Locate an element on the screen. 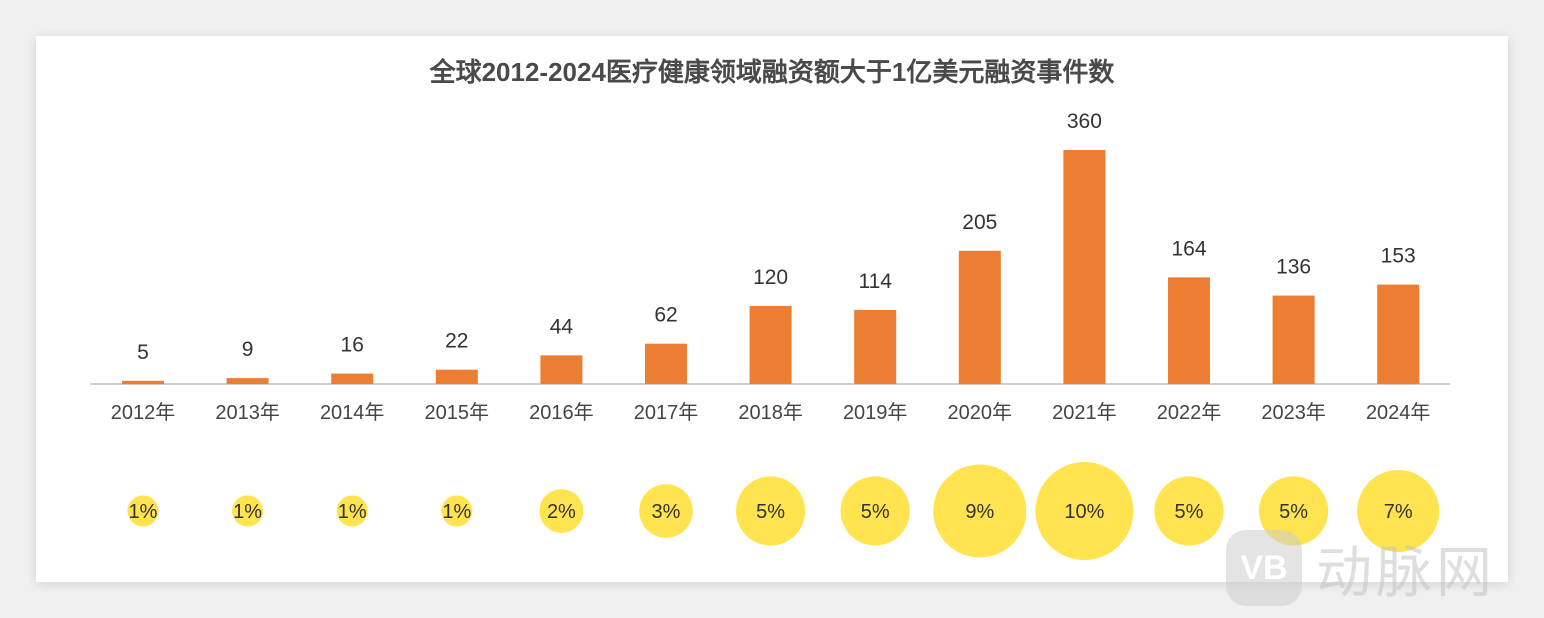 The image size is (1544, 618). x-tick-label: 2022年 is located at coordinates (1189, 412).